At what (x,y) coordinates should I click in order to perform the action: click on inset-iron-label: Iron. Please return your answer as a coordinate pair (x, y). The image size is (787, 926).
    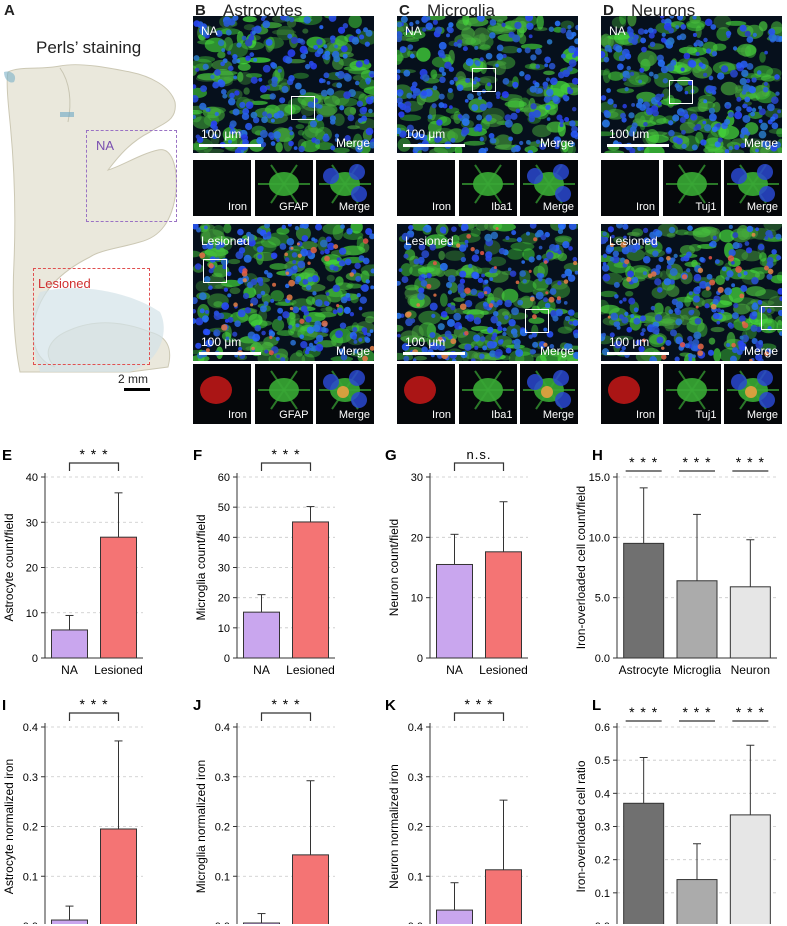
    Looking at the image, I should click on (237, 207).